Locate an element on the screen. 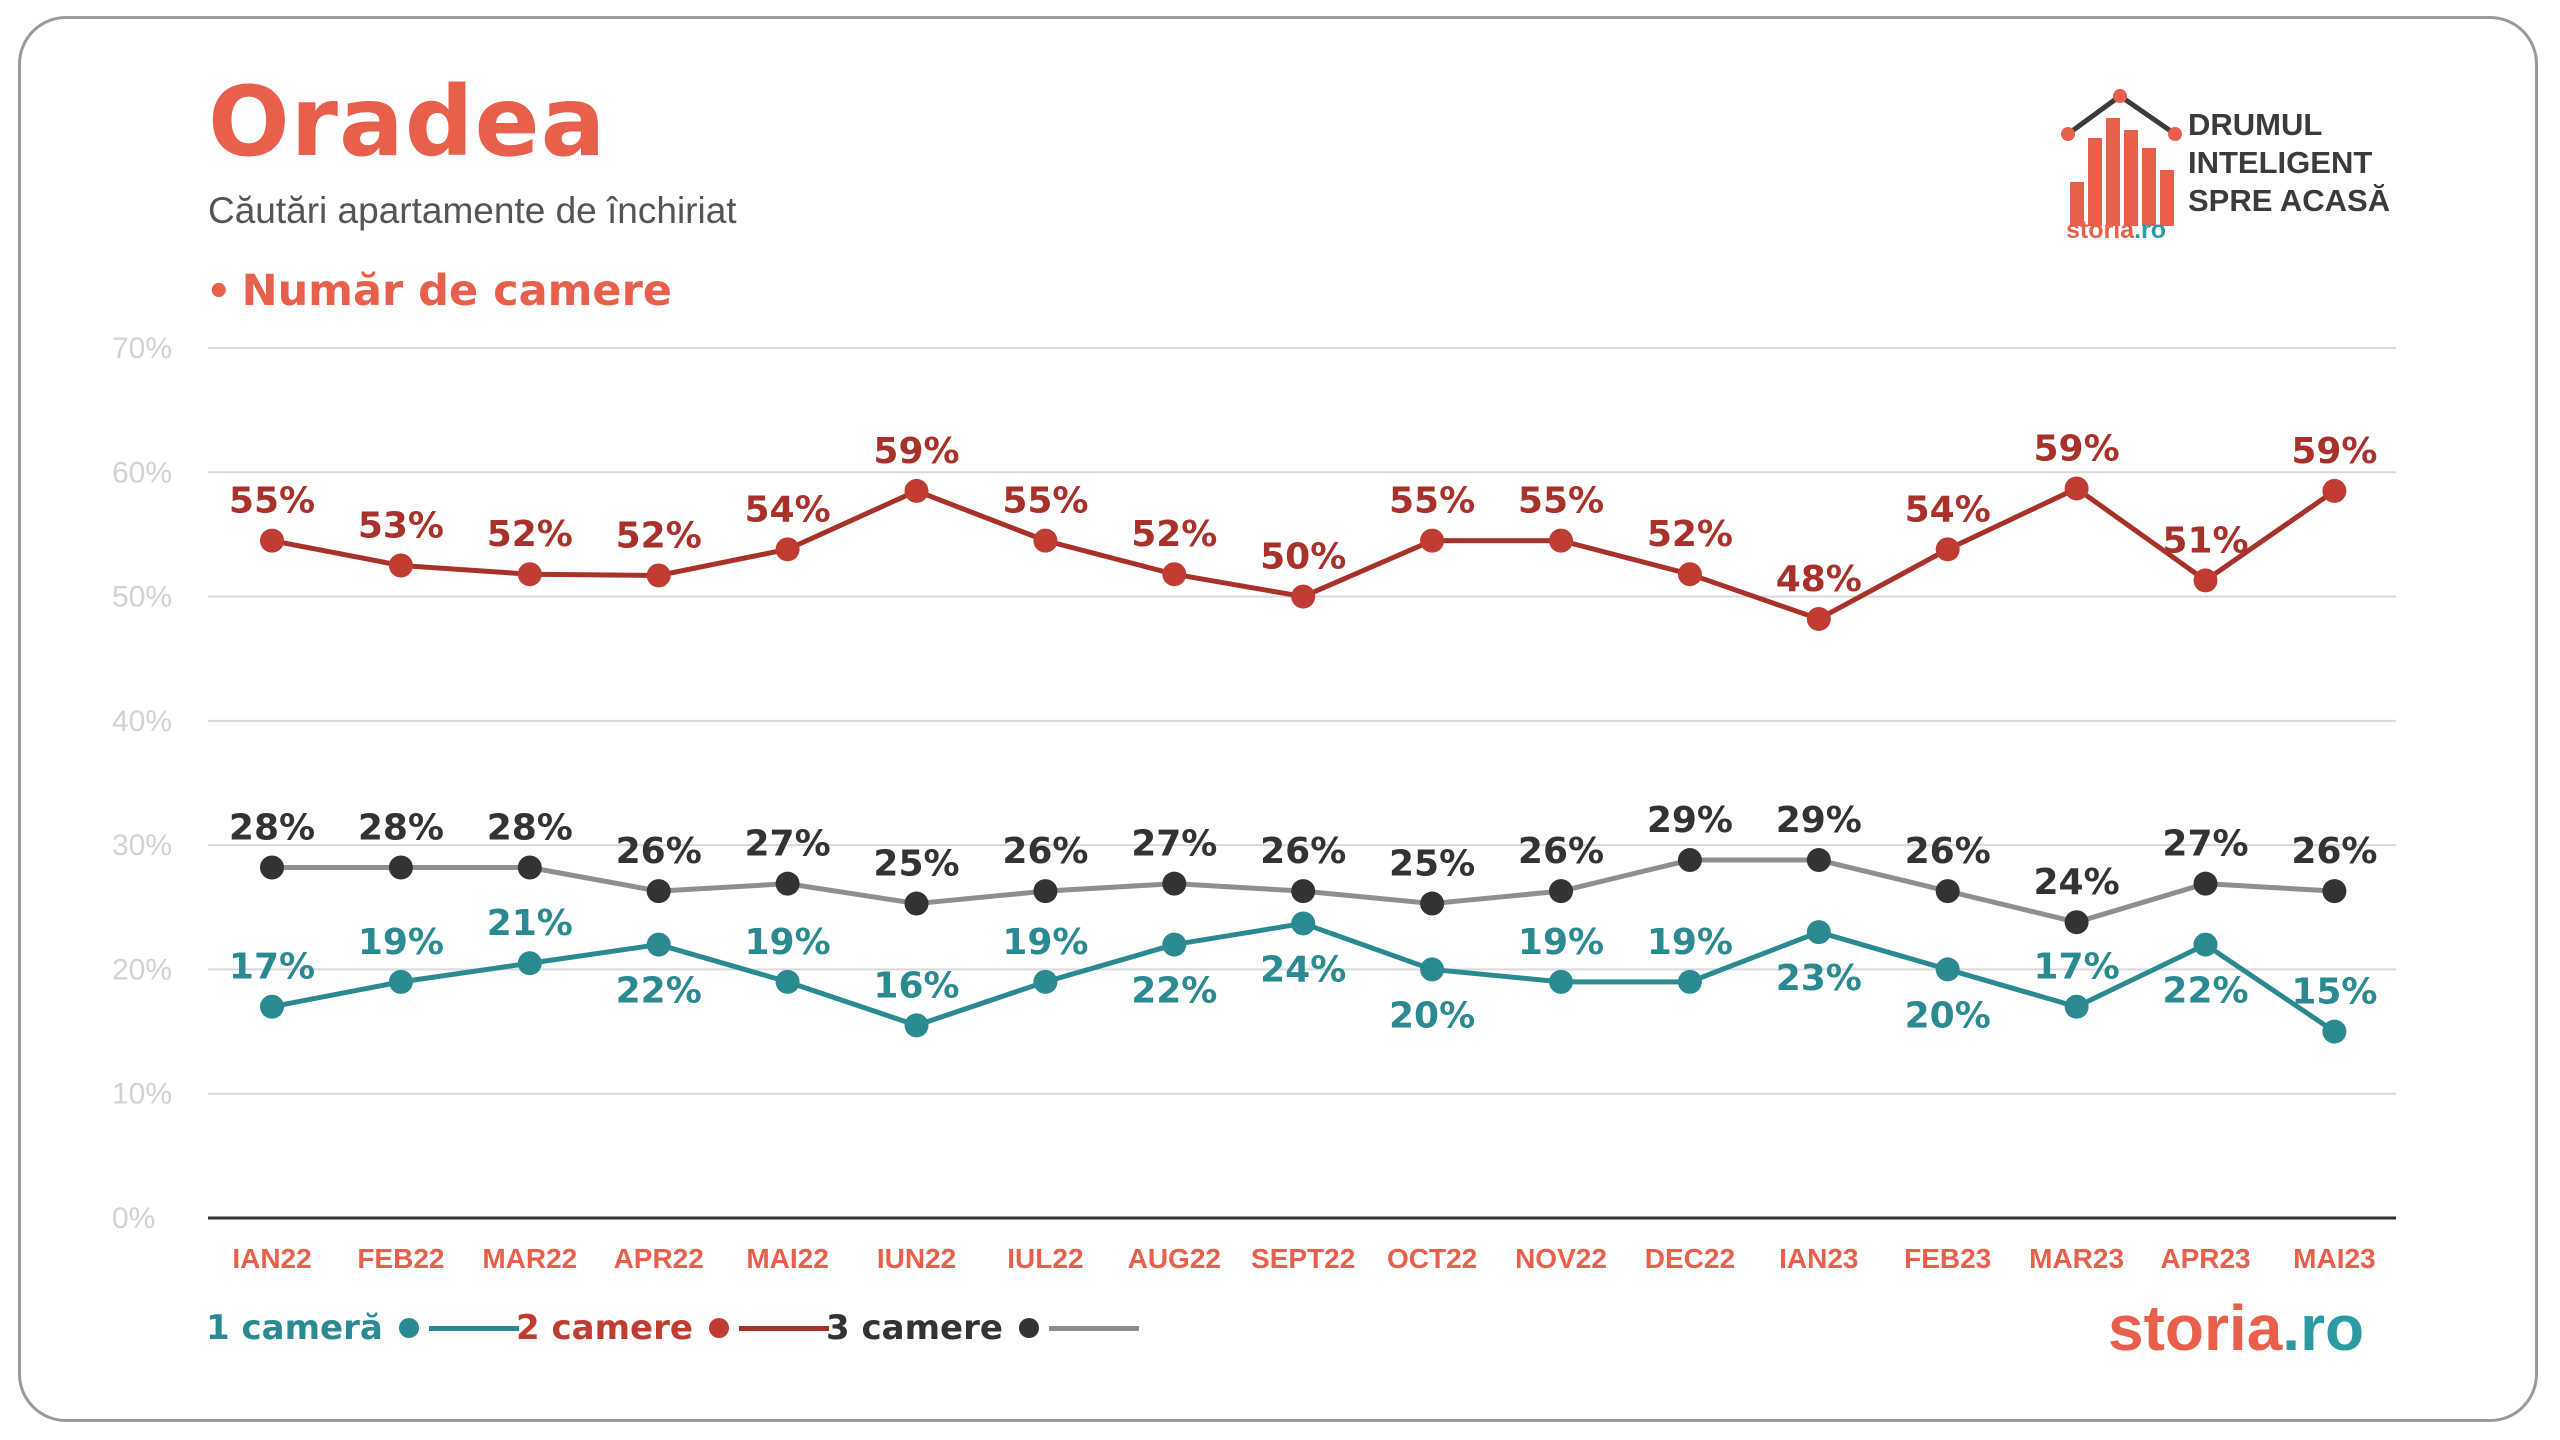  x-tick-label: MAR23 is located at coordinates (2076, 1258).